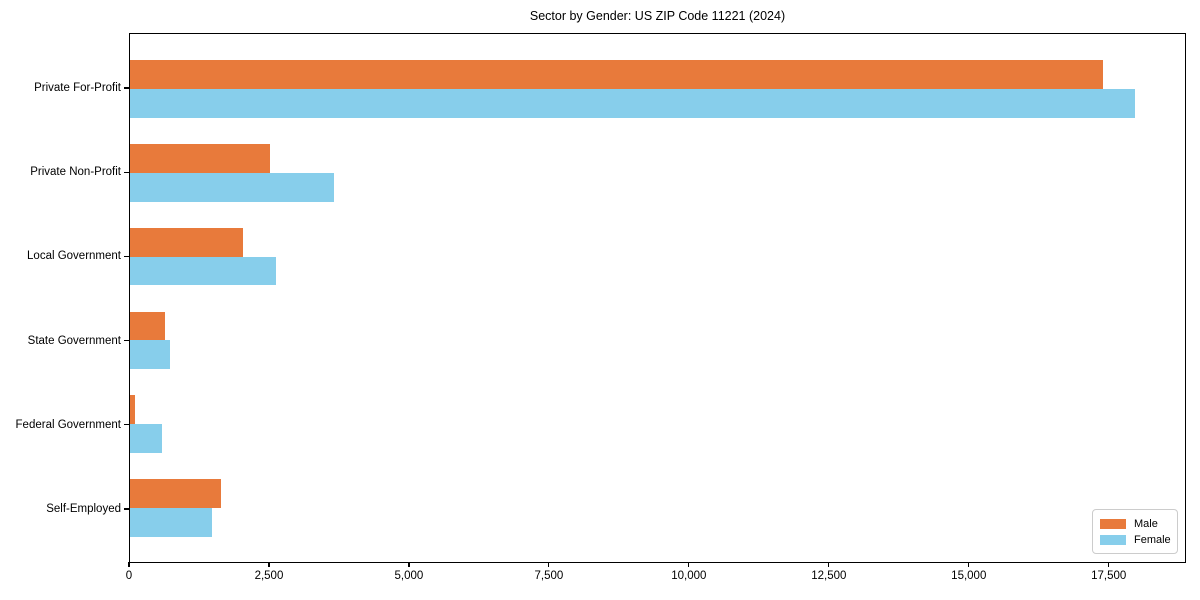  I want to click on y-tick-label-local-government: Local Government, so click(74, 256).